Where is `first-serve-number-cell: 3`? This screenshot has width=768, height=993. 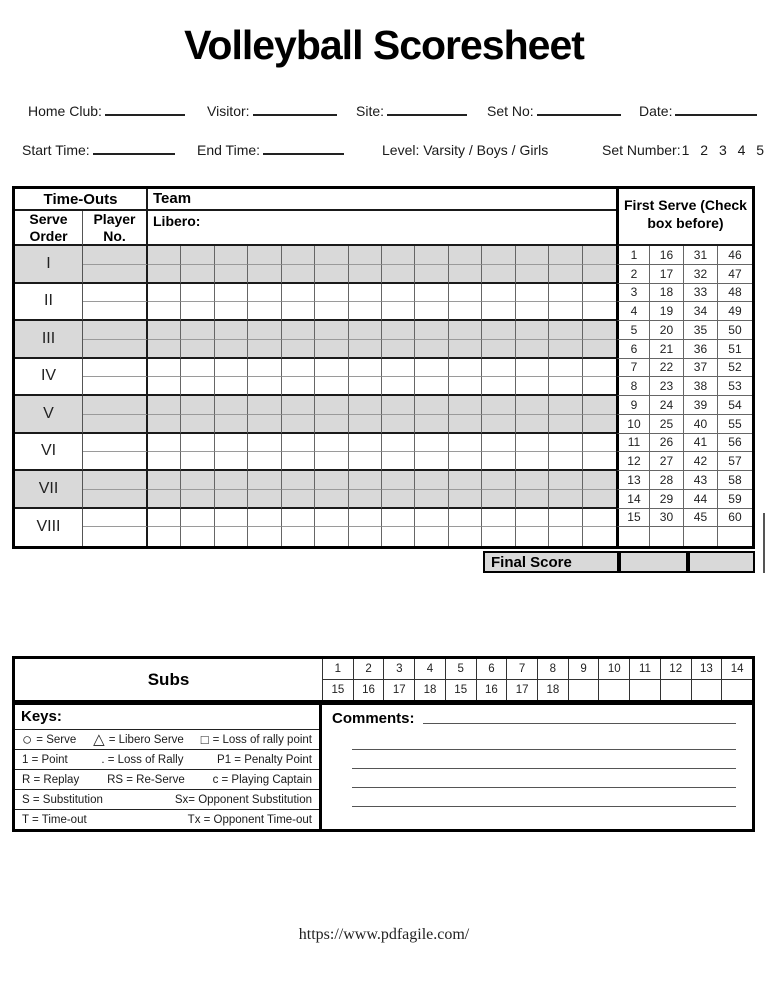
first-serve-number-cell: 3 is located at coordinates (632, 293).